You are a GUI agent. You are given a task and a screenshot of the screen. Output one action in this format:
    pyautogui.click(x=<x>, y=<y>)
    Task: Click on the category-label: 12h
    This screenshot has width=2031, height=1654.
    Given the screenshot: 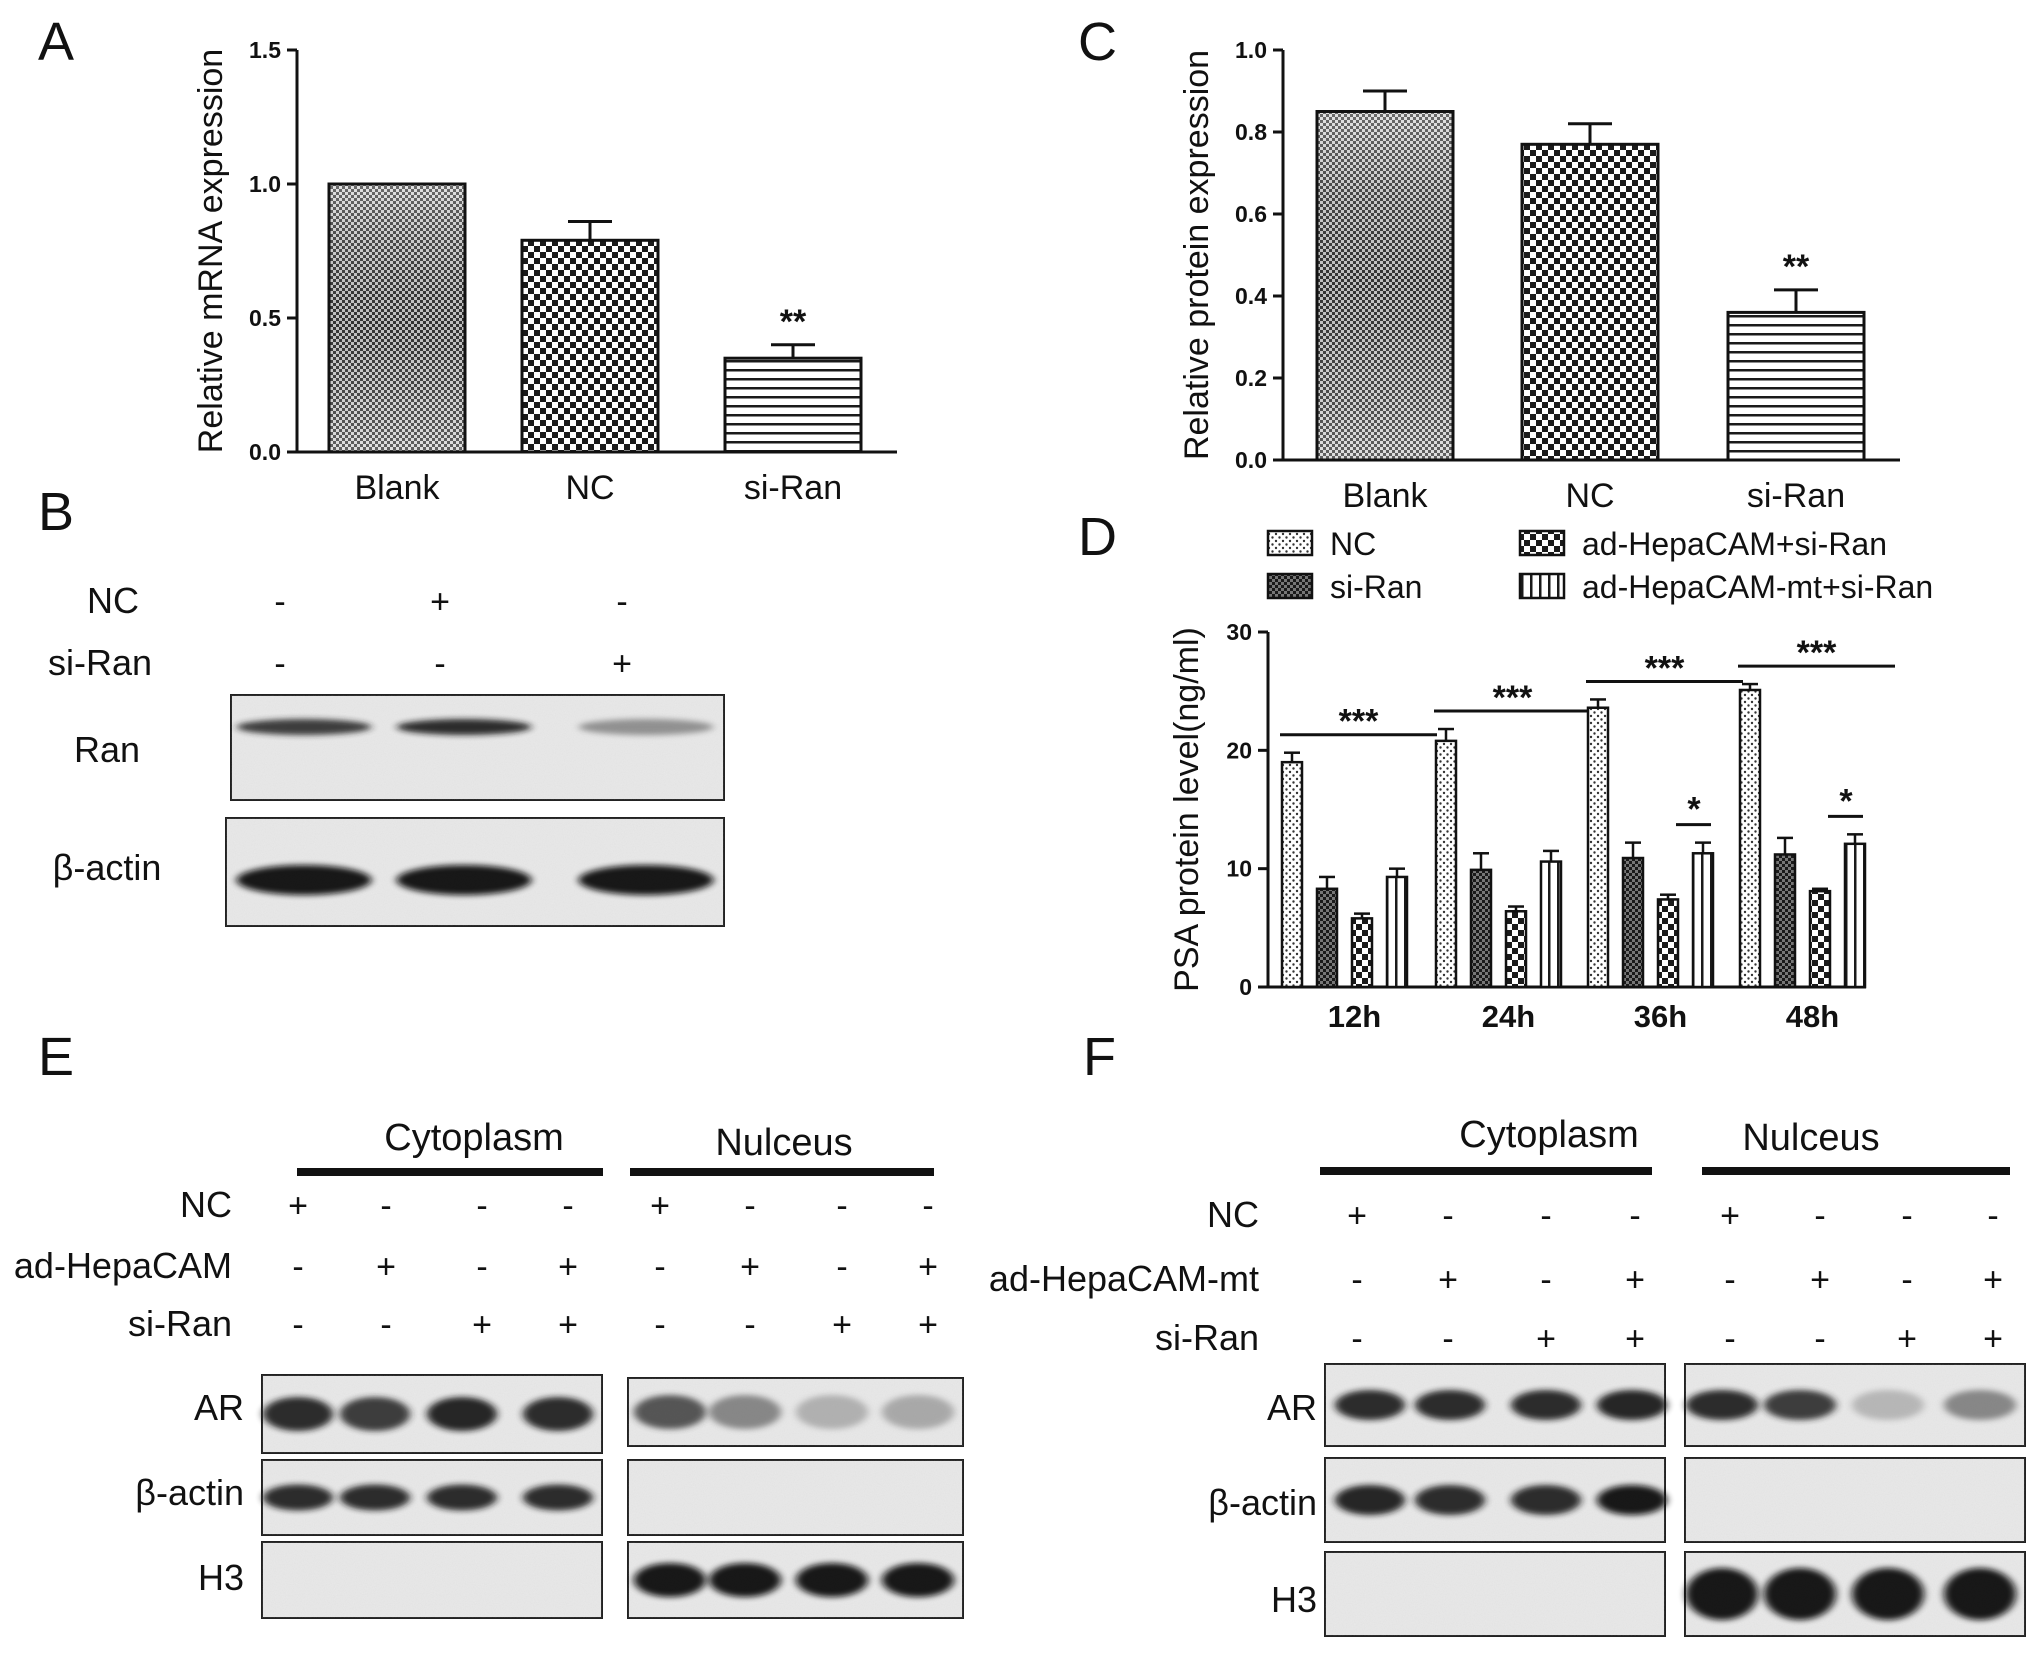 What is the action you would take?
    pyautogui.click(x=1354, y=1016)
    